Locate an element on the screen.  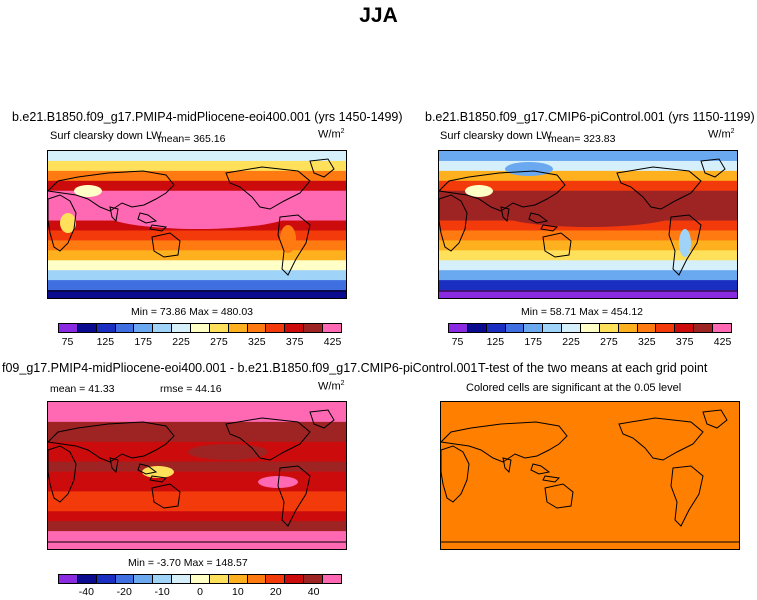
colorbar-tick-label: 375 is located at coordinates (294, 342).